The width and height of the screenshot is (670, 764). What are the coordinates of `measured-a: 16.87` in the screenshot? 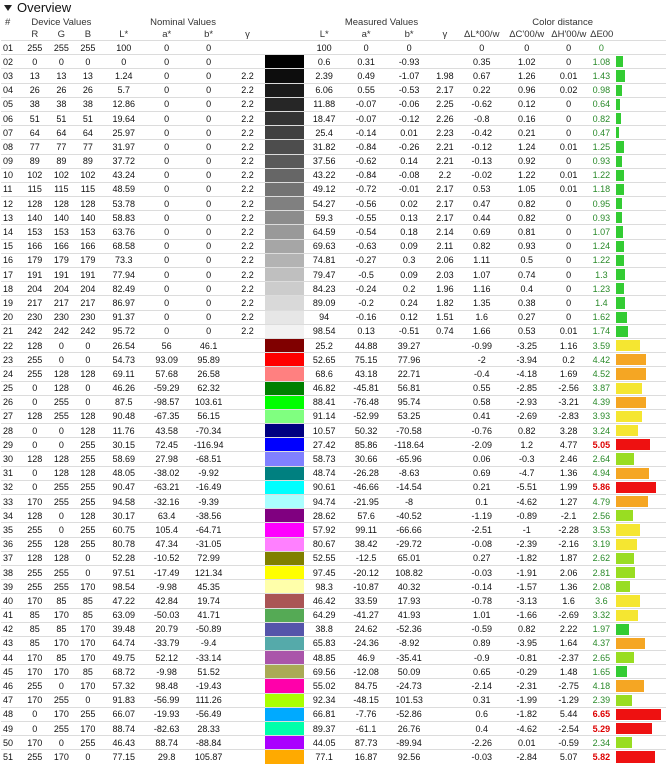 It's located at (366, 756).